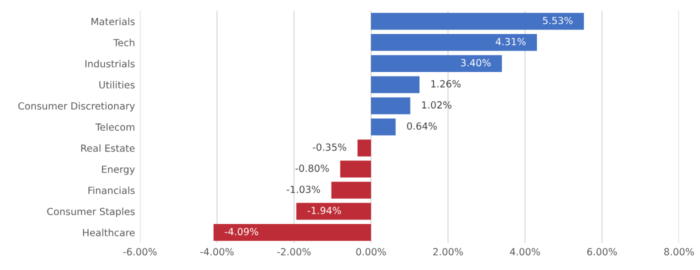 The image size is (700, 270). What do you see at coordinates (118, 170) in the screenshot?
I see `y-tick-label: Energy` at bounding box center [118, 170].